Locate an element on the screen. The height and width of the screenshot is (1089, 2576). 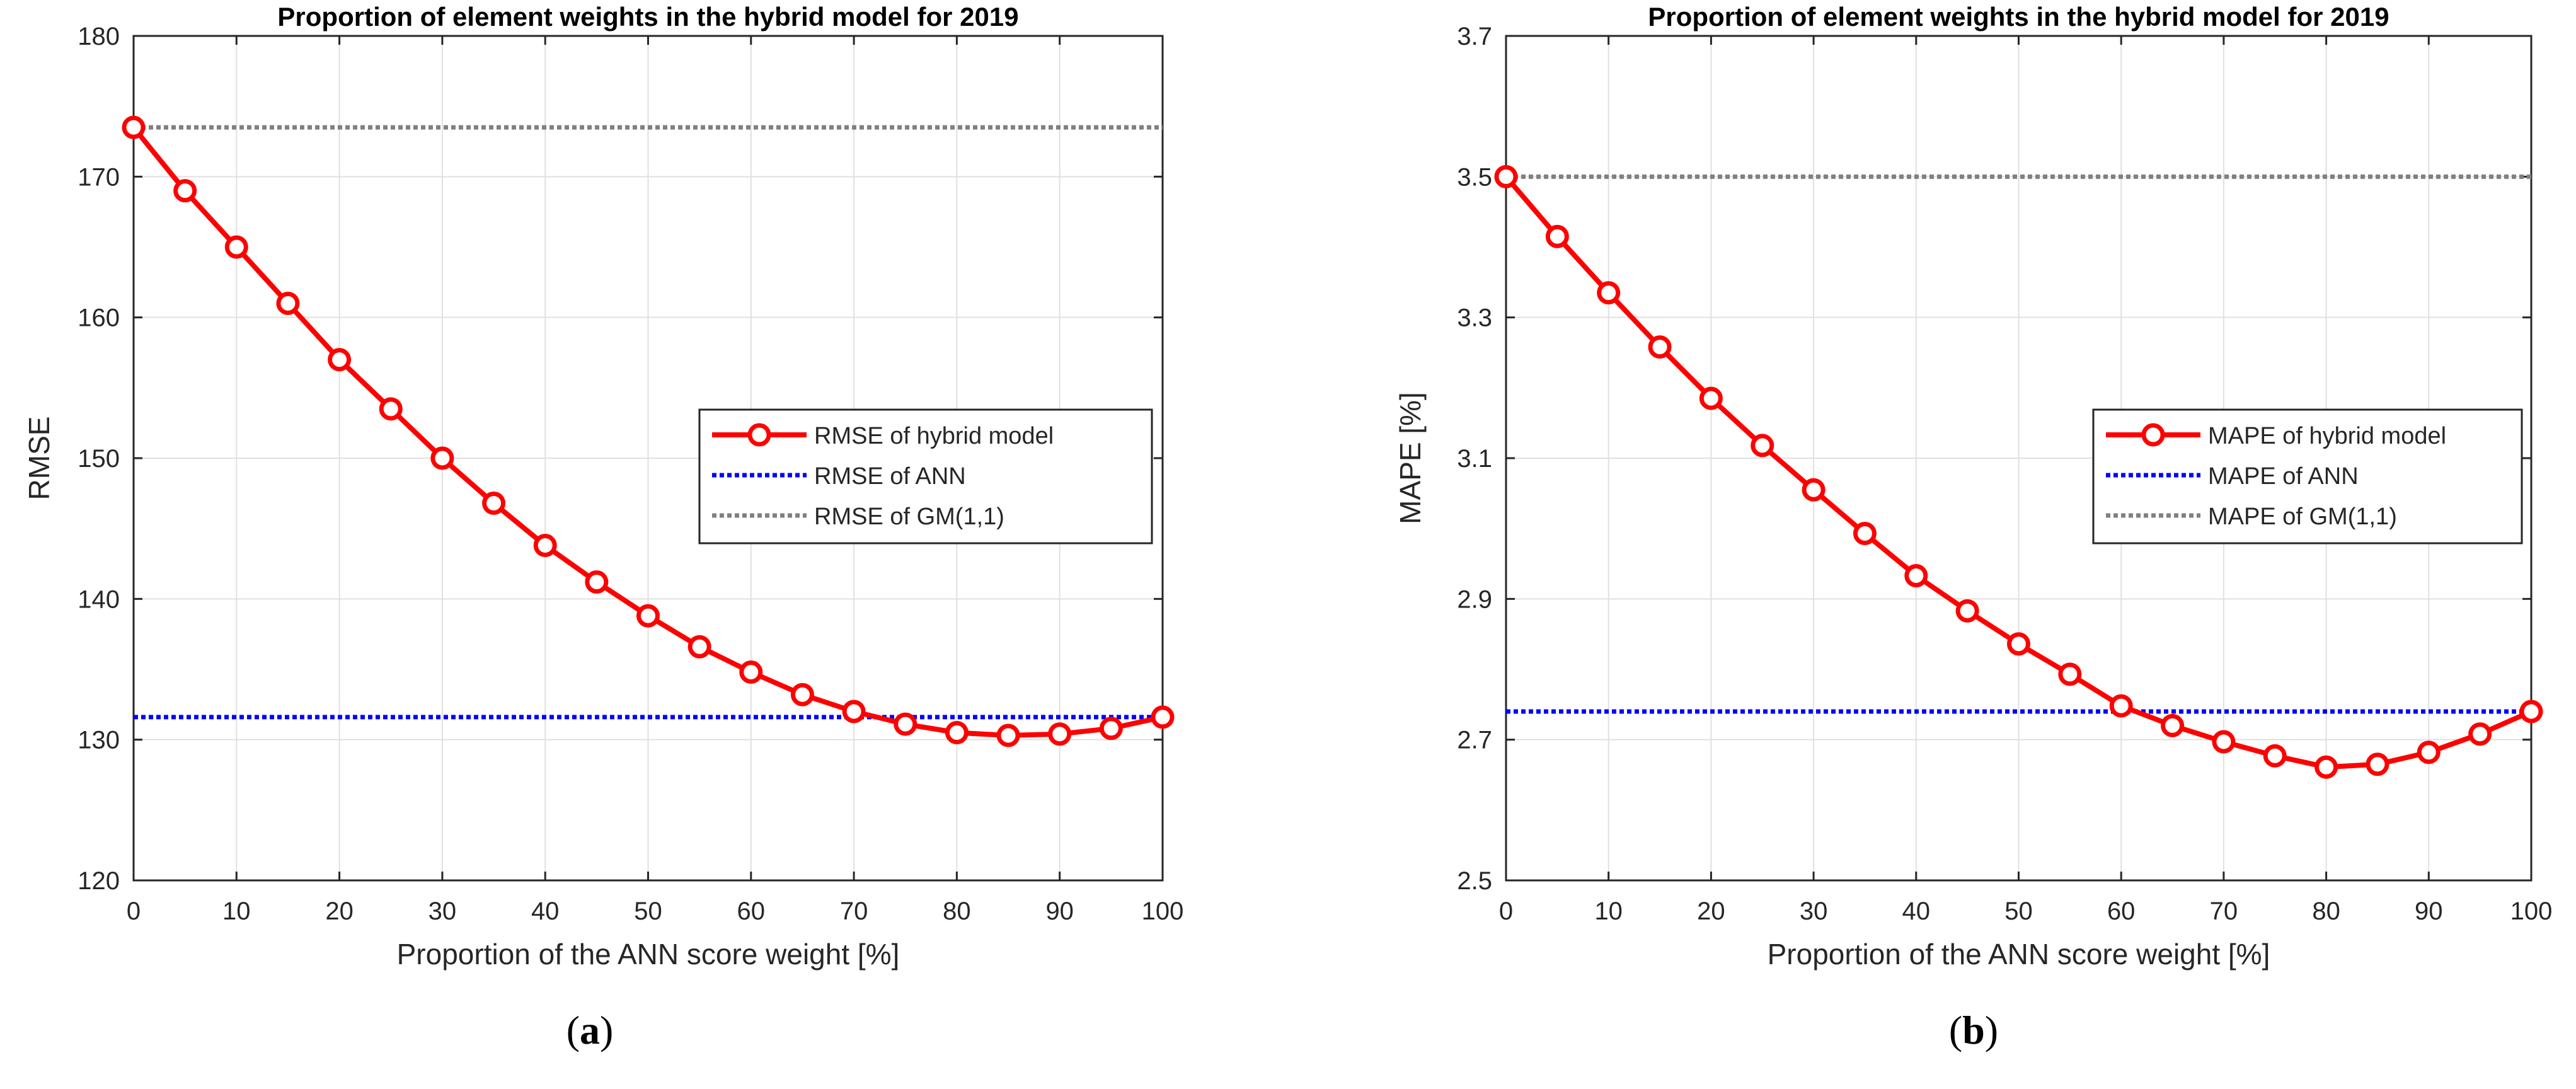
y-axis-label: MAPE [%] is located at coordinates (1410, 458).